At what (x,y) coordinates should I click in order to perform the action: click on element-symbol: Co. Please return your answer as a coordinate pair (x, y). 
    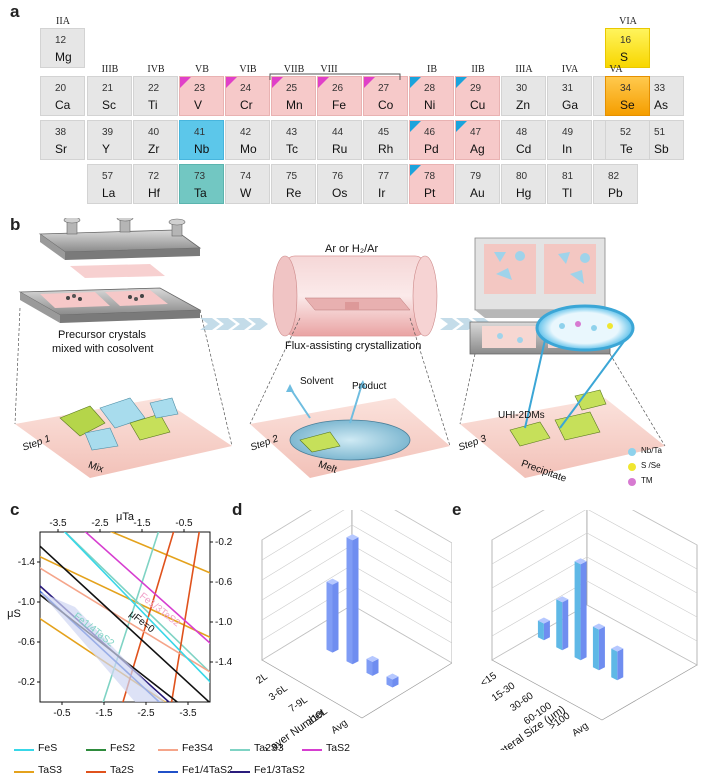
    Looking at the image, I should click on (386, 105).